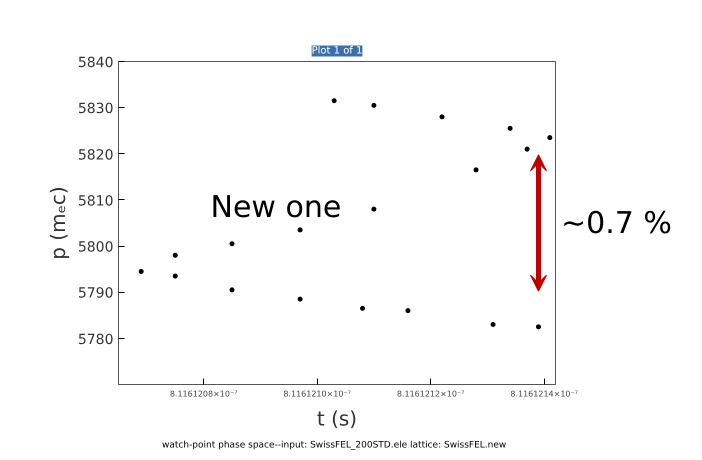 Image resolution: width=702 pixels, height=460 pixels. What do you see at coordinates (276, 207) in the screenshot?
I see `annotation: New one` at bounding box center [276, 207].